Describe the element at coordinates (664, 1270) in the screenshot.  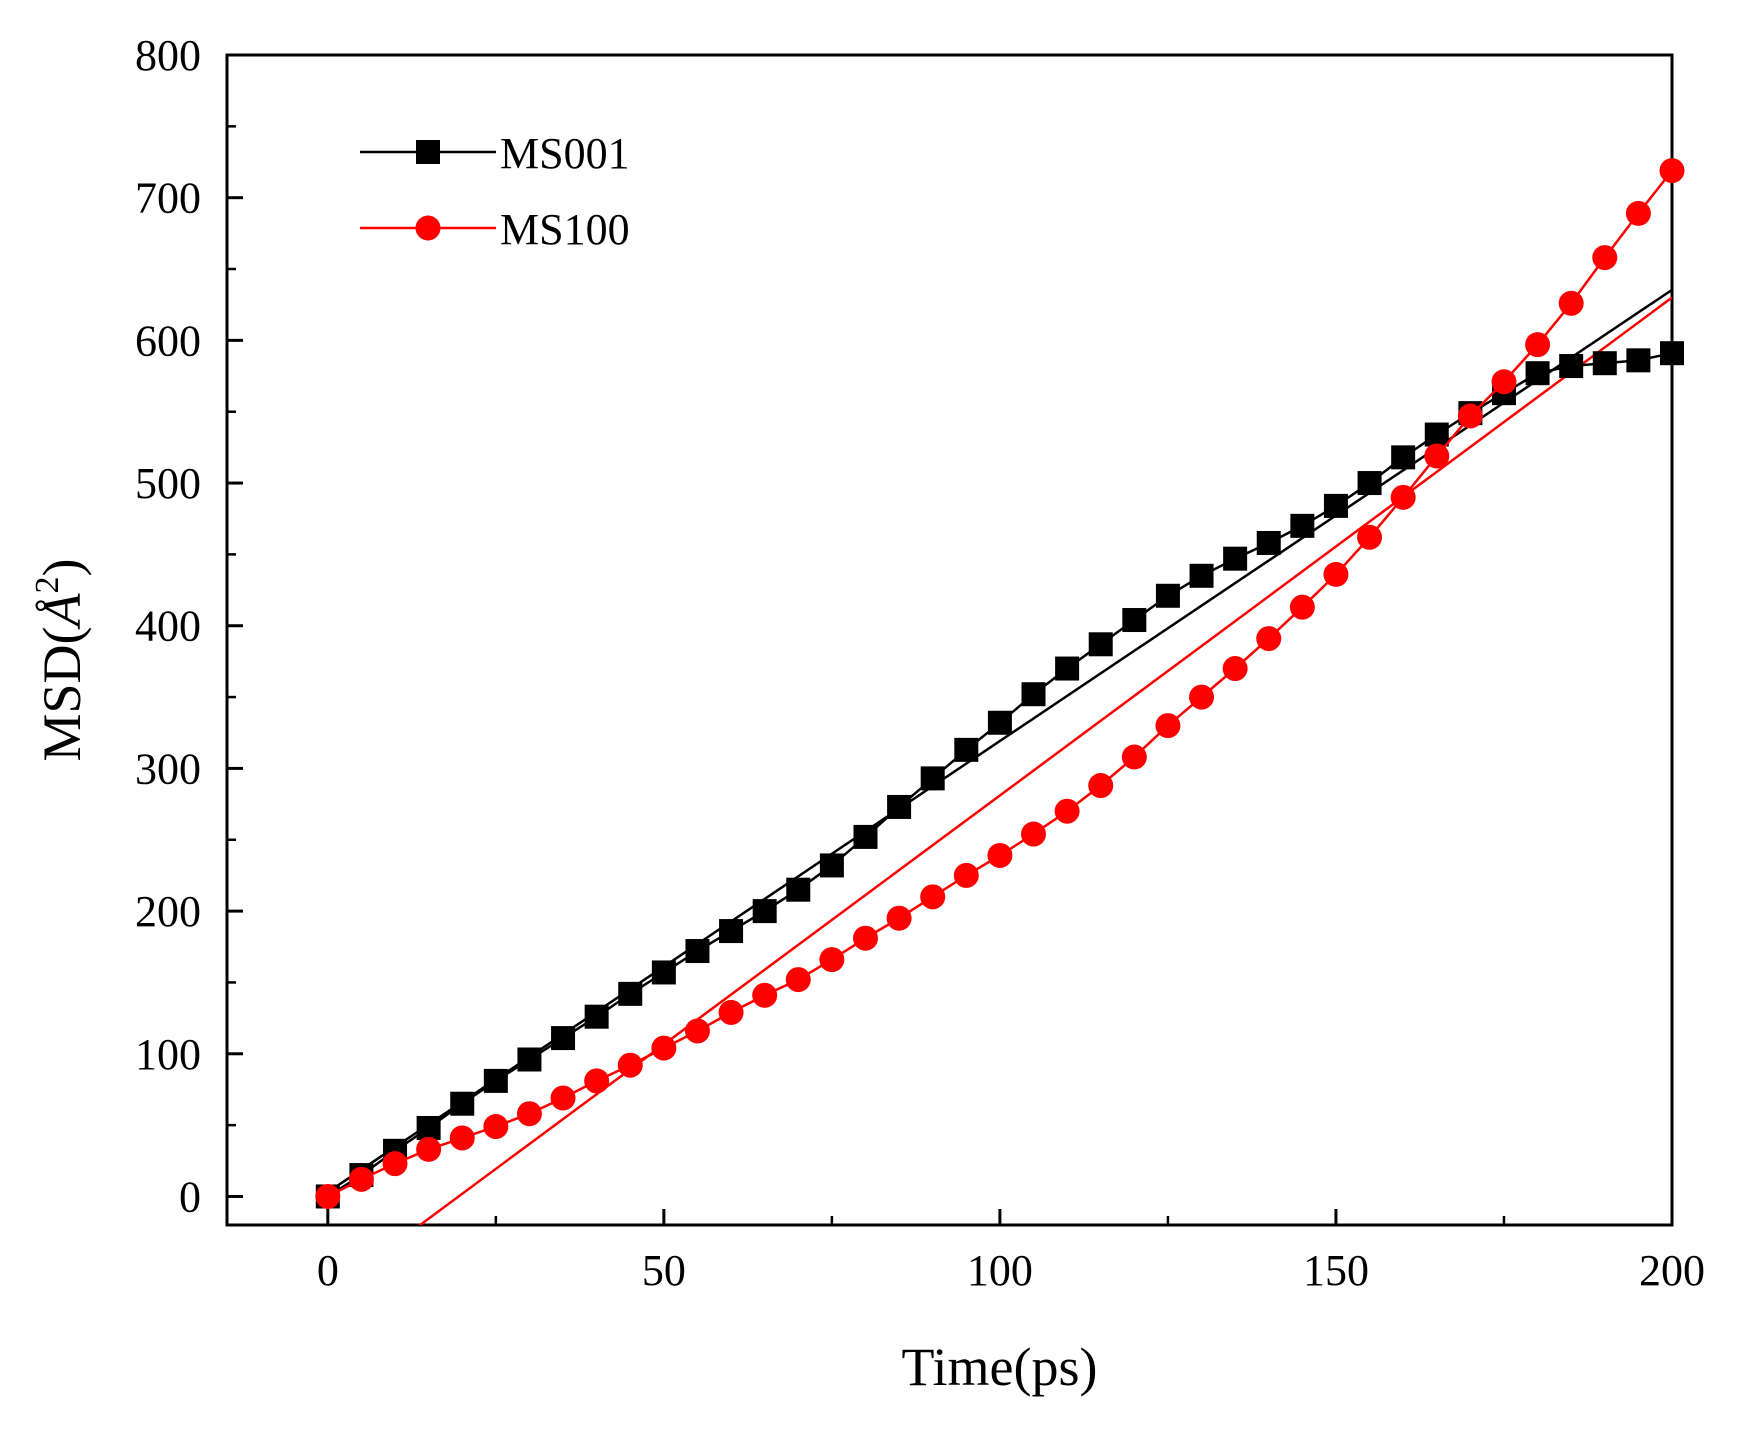
I see `x-tick-label: 50` at that location.